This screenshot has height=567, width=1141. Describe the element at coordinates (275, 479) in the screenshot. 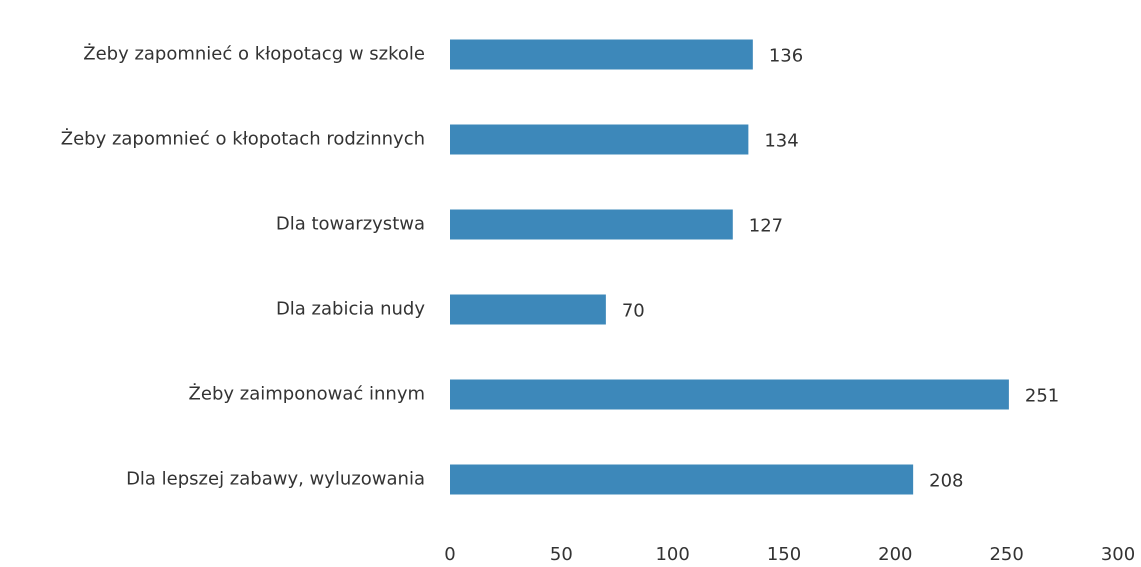

I see `y-tick-label: Dla lepszej zabawy, wyluzowania` at that location.